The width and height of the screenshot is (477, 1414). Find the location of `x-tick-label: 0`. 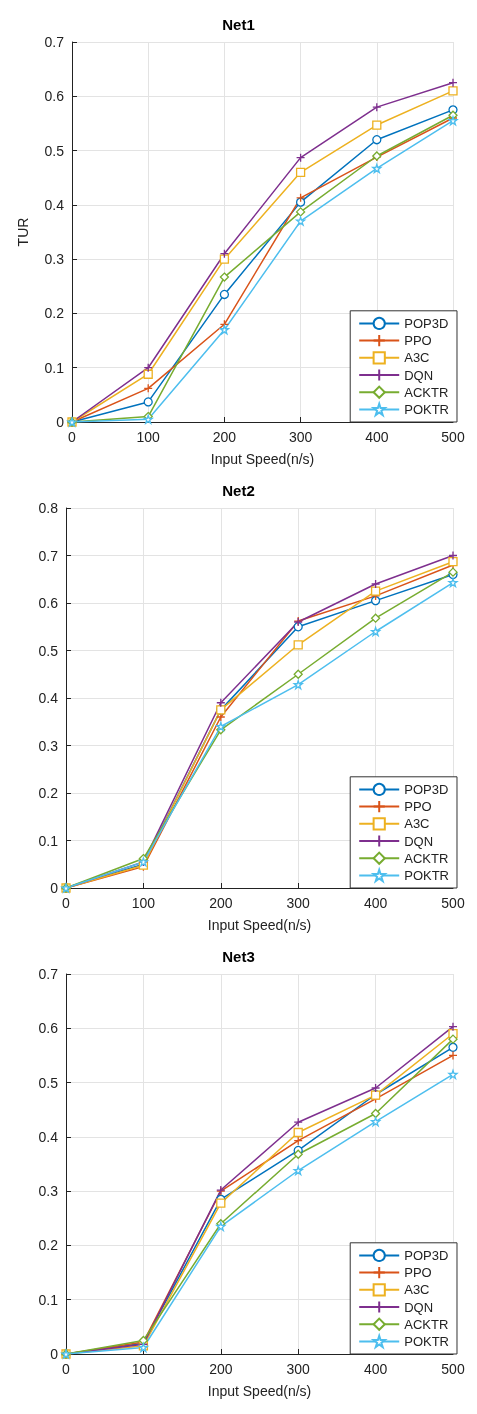

x-tick-label: 0 is located at coordinates (72, 437).